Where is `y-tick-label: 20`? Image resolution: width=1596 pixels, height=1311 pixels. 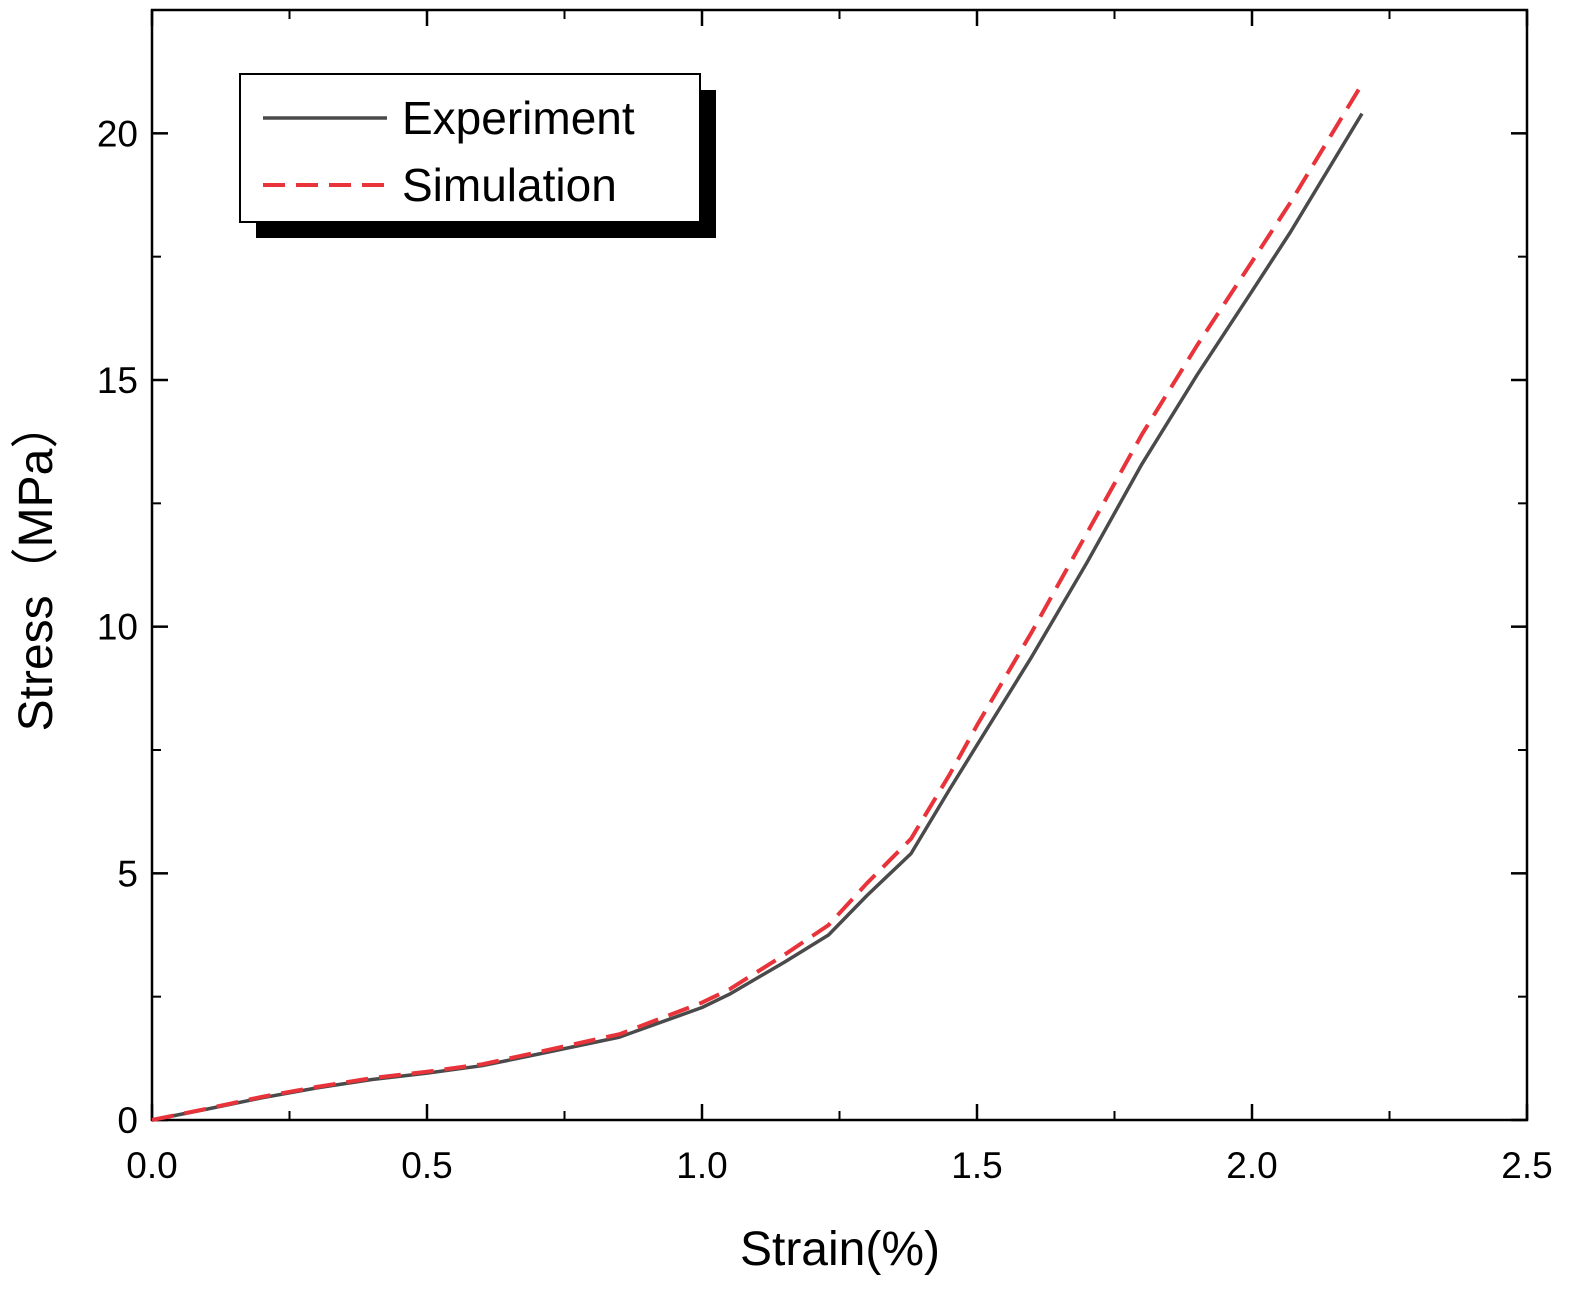
y-tick-label: 20 is located at coordinates (117, 133).